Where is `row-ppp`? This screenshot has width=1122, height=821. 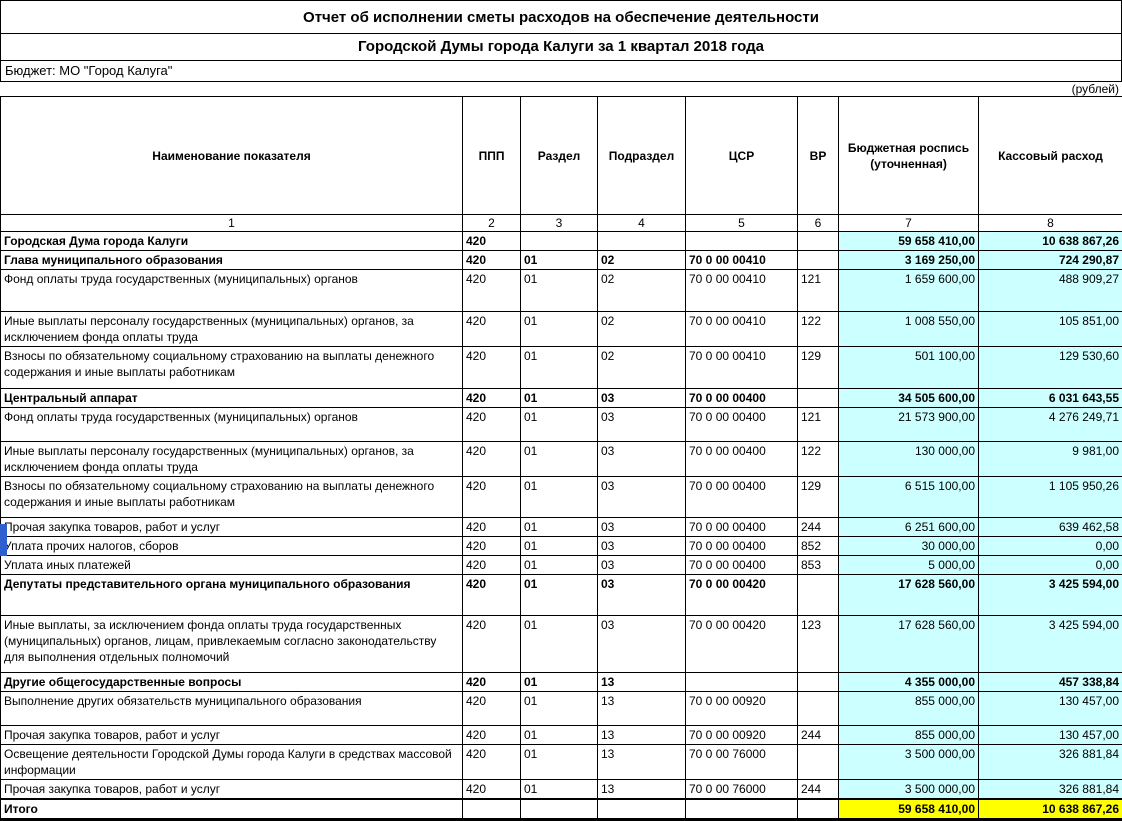 row-ppp is located at coordinates (492, 809).